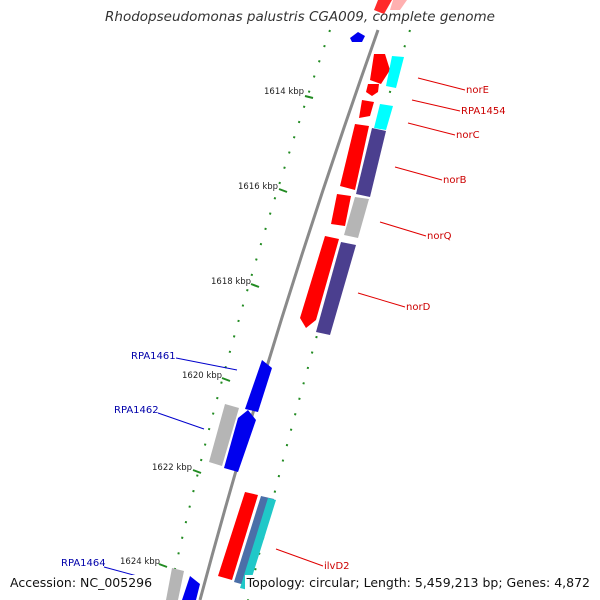 The width and height of the screenshot is (600, 600). I want to click on gene-feature-top, so click(383, 7).